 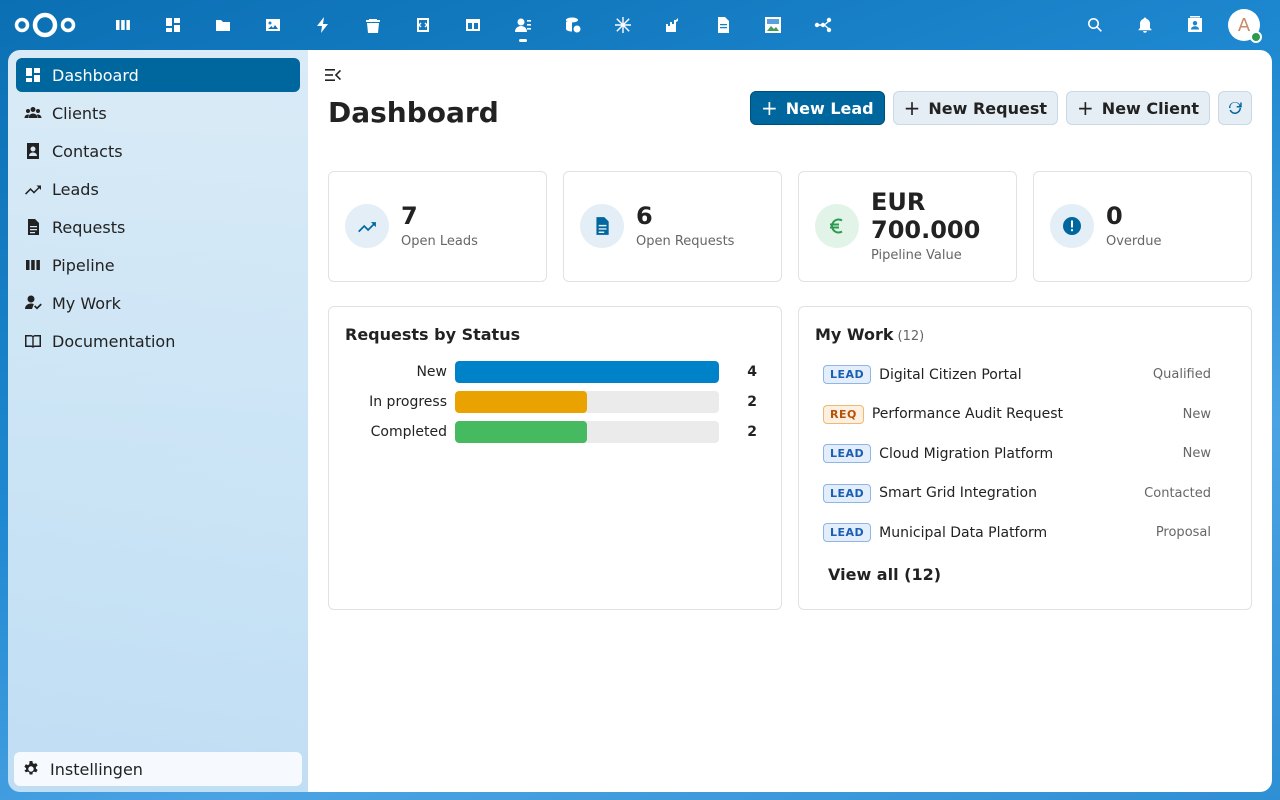 What do you see at coordinates (158, 75) in the screenshot?
I see `sidebar-item-dashboard: Dashboard` at bounding box center [158, 75].